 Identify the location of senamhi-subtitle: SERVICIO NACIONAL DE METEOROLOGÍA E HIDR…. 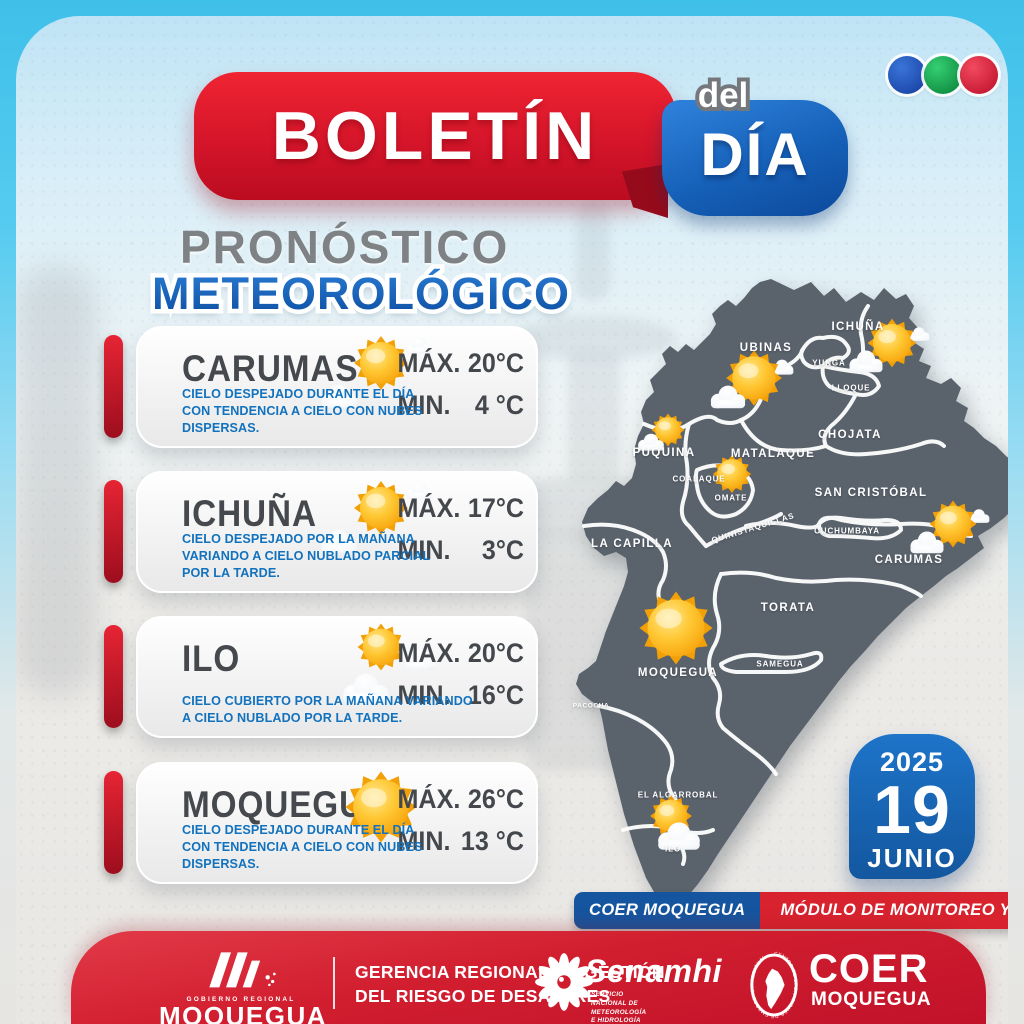
(619, 1007).